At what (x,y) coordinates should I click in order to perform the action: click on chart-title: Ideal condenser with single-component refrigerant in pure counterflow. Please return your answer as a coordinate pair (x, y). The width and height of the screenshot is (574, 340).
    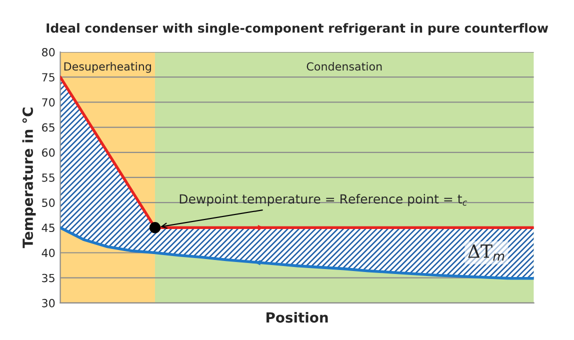
    Looking at the image, I should click on (297, 29).